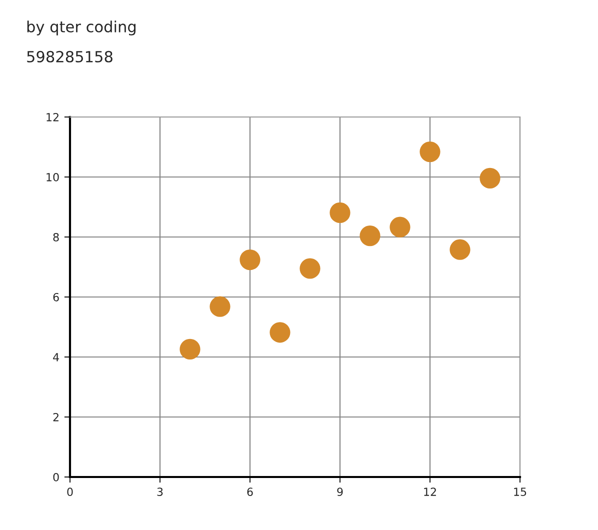  Describe the element at coordinates (56, 297) in the screenshot. I see `y-tick-label: 6` at that location.